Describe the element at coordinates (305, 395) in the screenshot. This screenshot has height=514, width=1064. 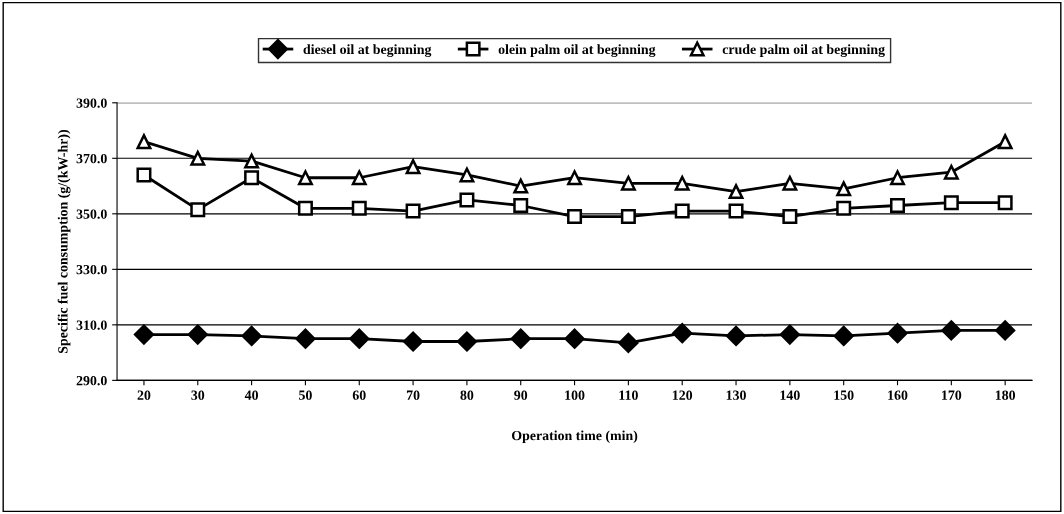
I see `x-tick-label: 50` at that location.